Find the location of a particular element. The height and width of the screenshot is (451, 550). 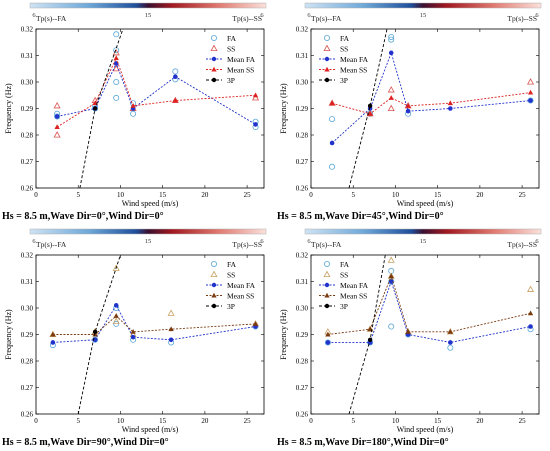

colorbar-left-label: Tp(s)--FA is located at coordinates (51, 18).